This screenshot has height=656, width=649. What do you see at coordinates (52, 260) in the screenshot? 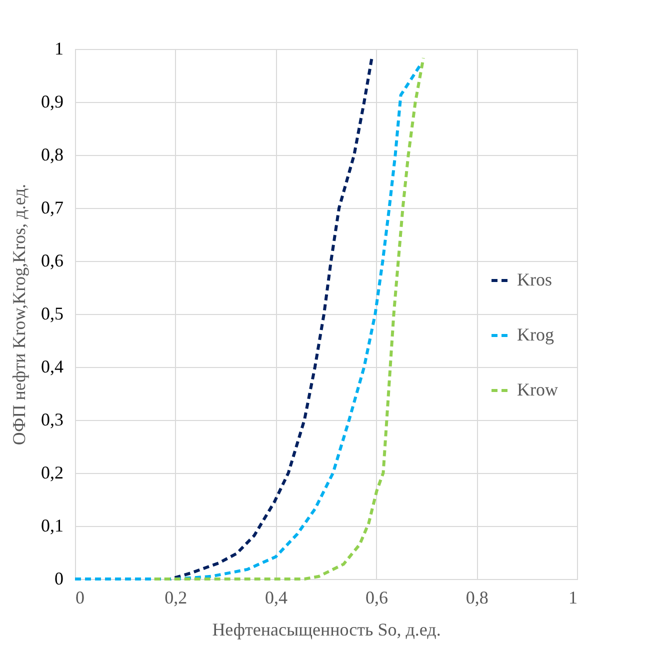
I see `y-tick-label: 0,6` at bounding box center [52, 260].